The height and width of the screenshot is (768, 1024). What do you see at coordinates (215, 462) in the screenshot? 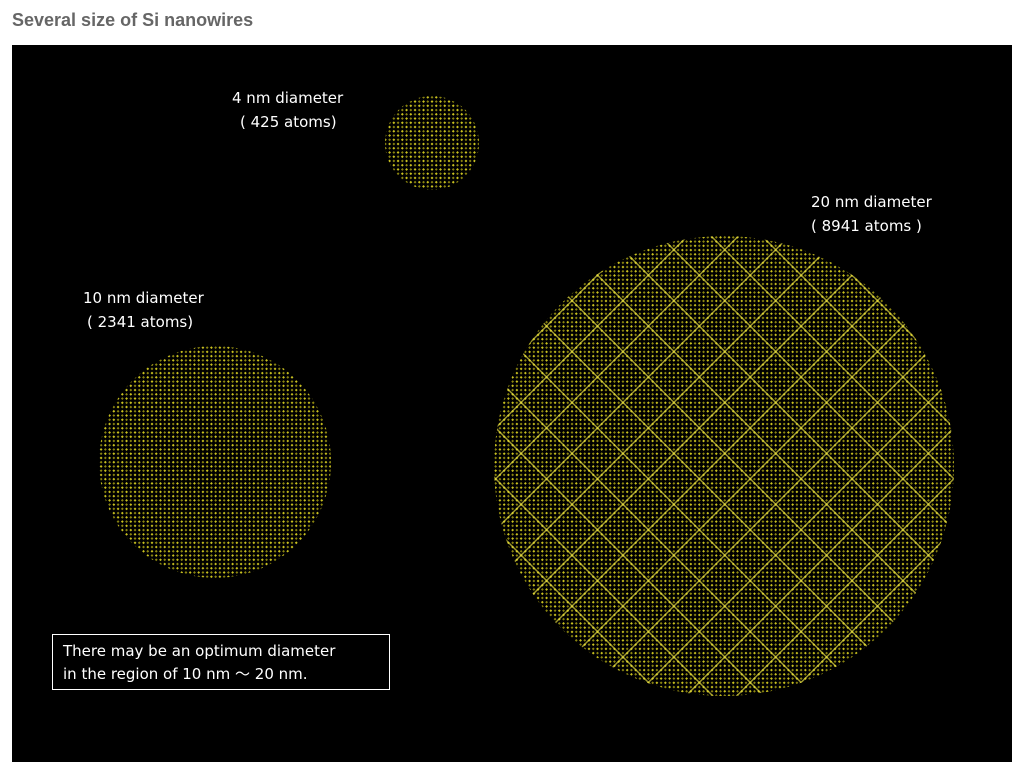
I see `nanowire-10nm` at bounding box center [215, 462].